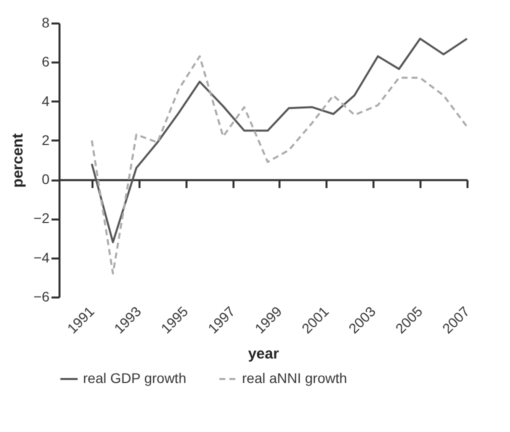  I want to click on y-tick-label: −2, so click(42, 218).